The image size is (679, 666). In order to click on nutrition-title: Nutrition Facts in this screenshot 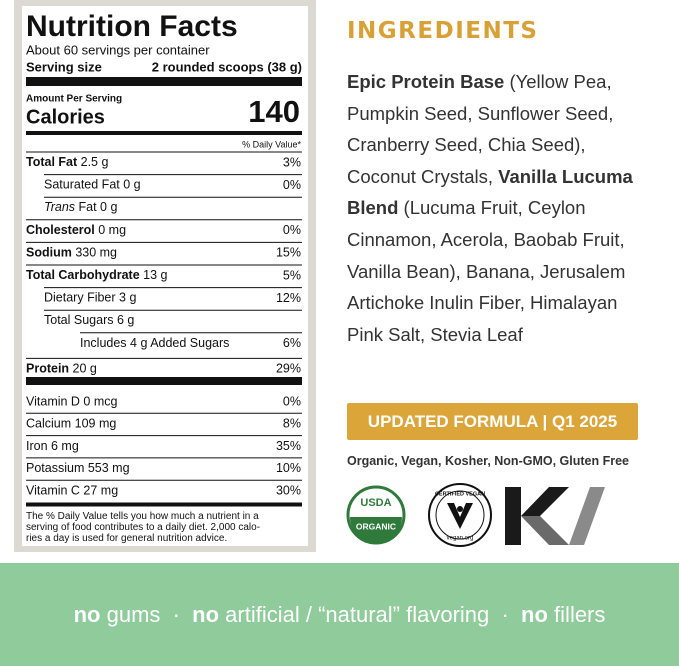, I will do `click(132, 26)`.